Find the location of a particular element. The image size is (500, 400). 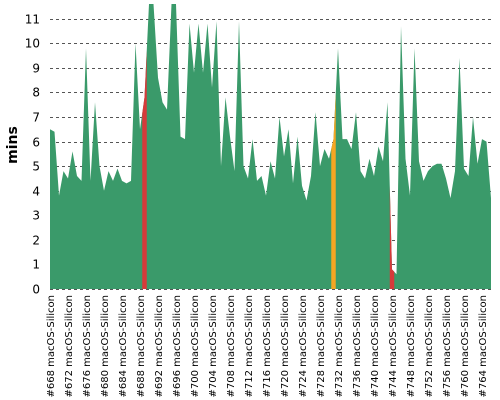

y-tick-label: 3 is located at coordinates (36, 216).